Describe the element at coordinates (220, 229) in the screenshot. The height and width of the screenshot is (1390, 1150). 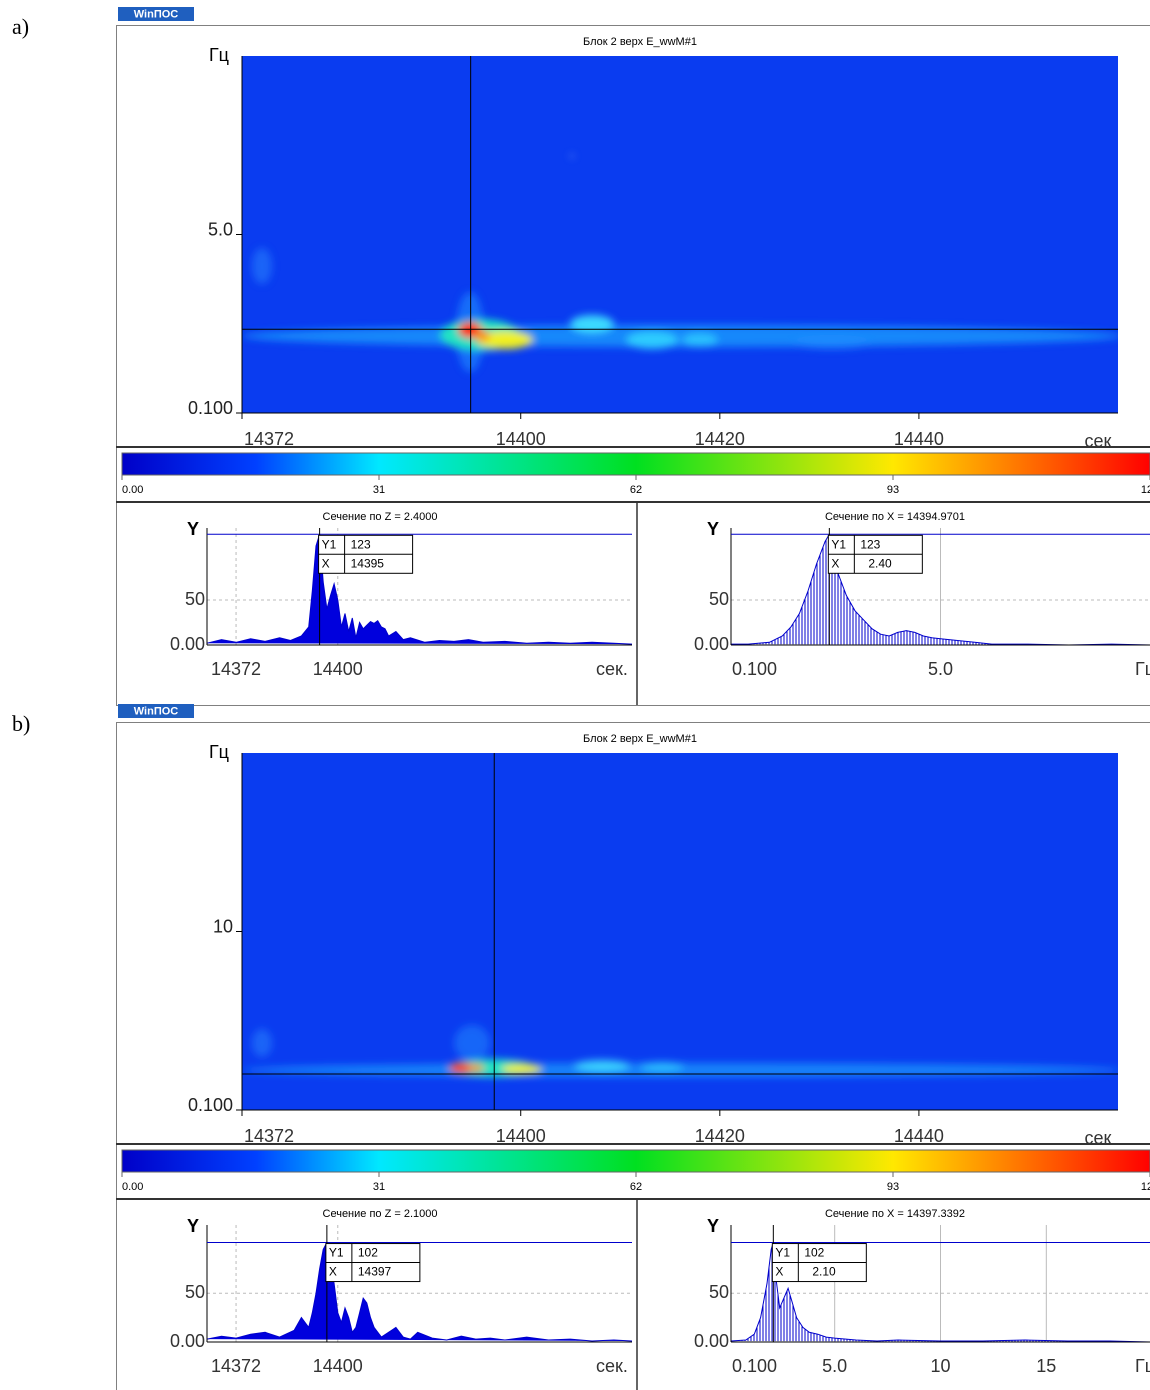
I see `y-tick-label: 5.0` at that location.